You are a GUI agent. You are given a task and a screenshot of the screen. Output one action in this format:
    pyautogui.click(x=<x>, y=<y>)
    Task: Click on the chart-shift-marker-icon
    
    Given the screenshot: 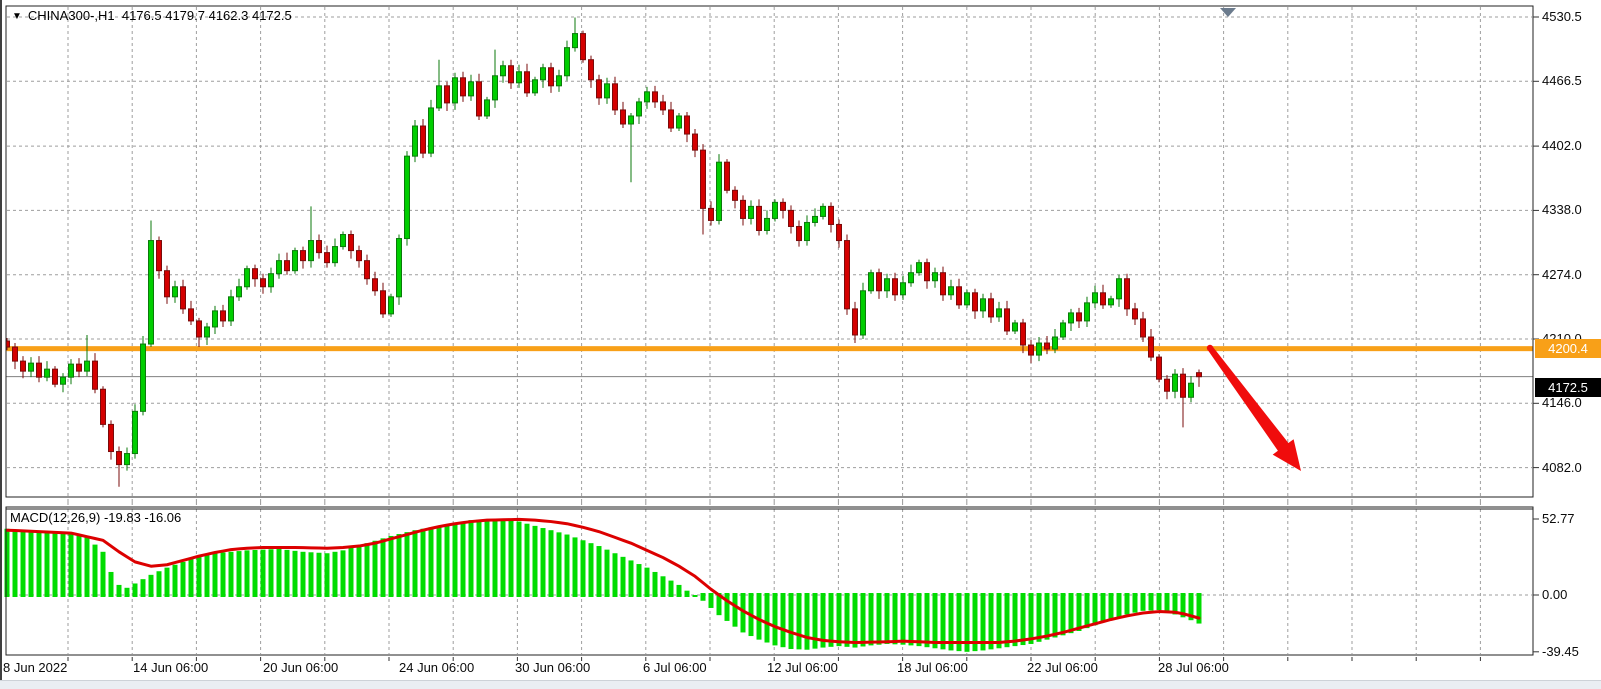 What is the action you would take?
    pyautogui.click(x=1228, y=12)
    